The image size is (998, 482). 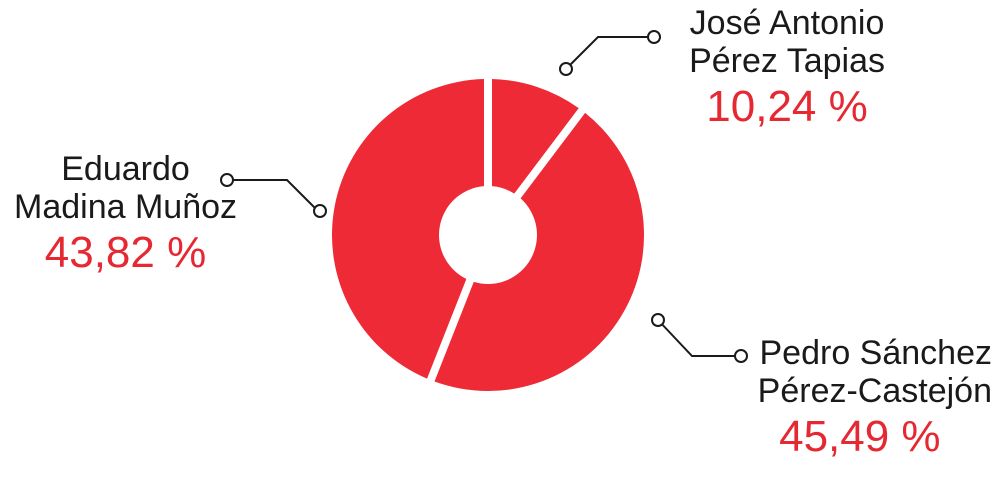 What do you see at coordinates (787, 23) in the screenshot?
I see `slice-name-line: José Antonio` at bounding box center [787, 23].